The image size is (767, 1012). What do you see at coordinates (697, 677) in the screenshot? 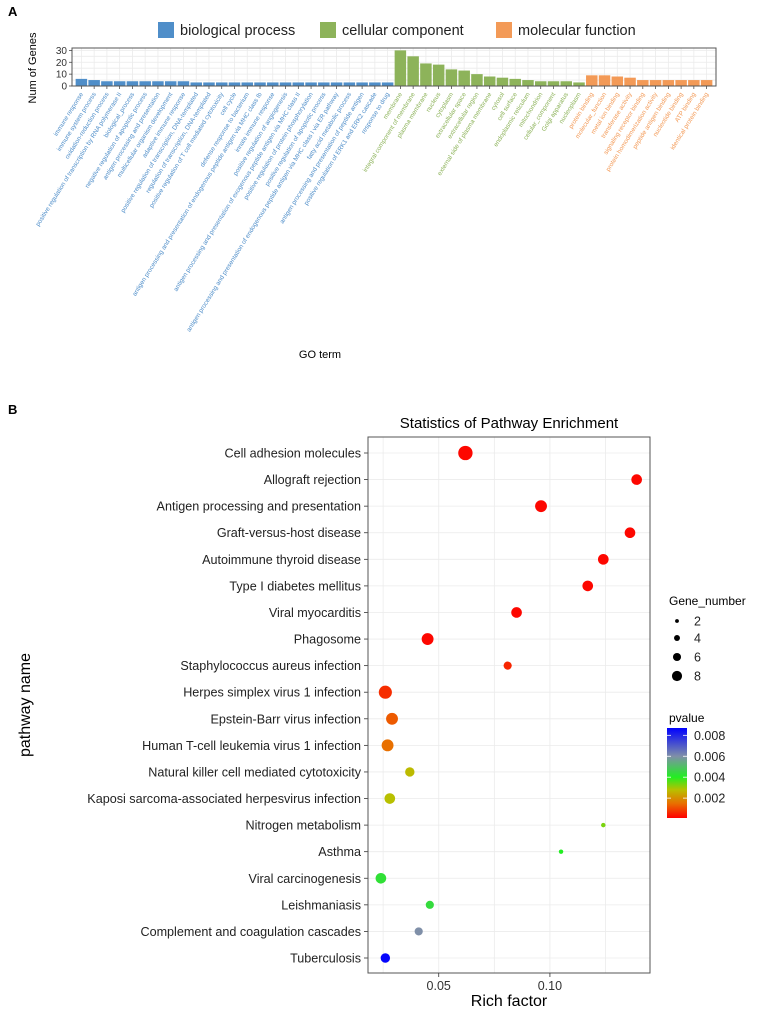
I see `size-legend-label: 8` at bounding box center [697, 677].